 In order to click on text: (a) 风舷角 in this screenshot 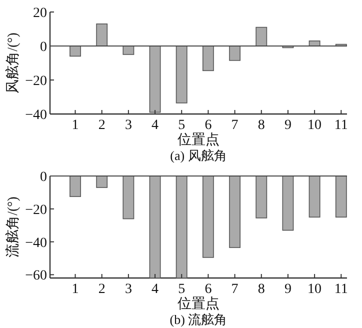, I will do `click(198, 155)`.